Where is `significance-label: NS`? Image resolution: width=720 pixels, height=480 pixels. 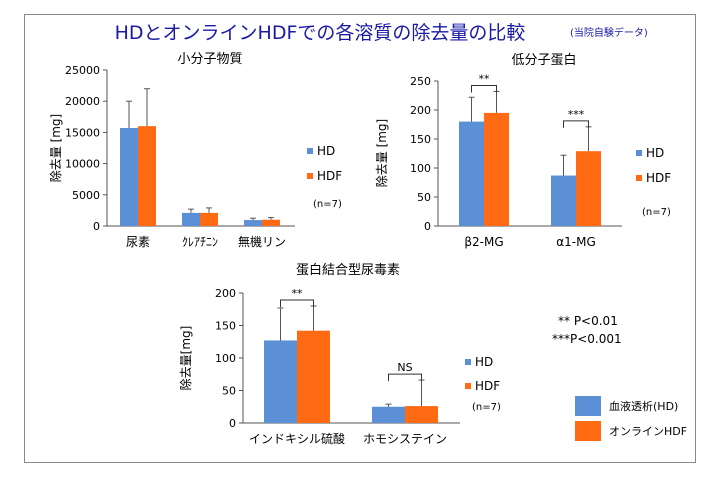
significance-label: NS is located at coordinates (404, 367).